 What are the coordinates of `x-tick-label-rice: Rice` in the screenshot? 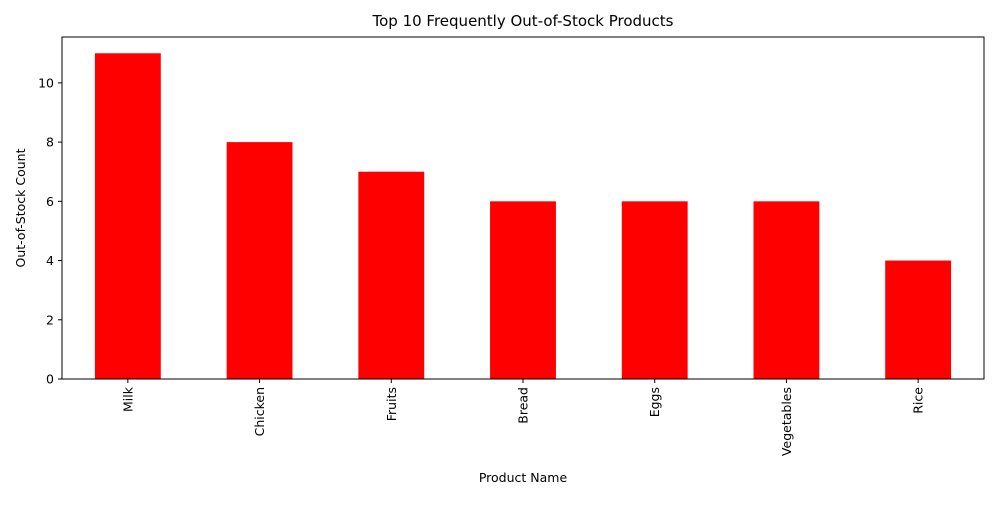 It's located at (918, 400).